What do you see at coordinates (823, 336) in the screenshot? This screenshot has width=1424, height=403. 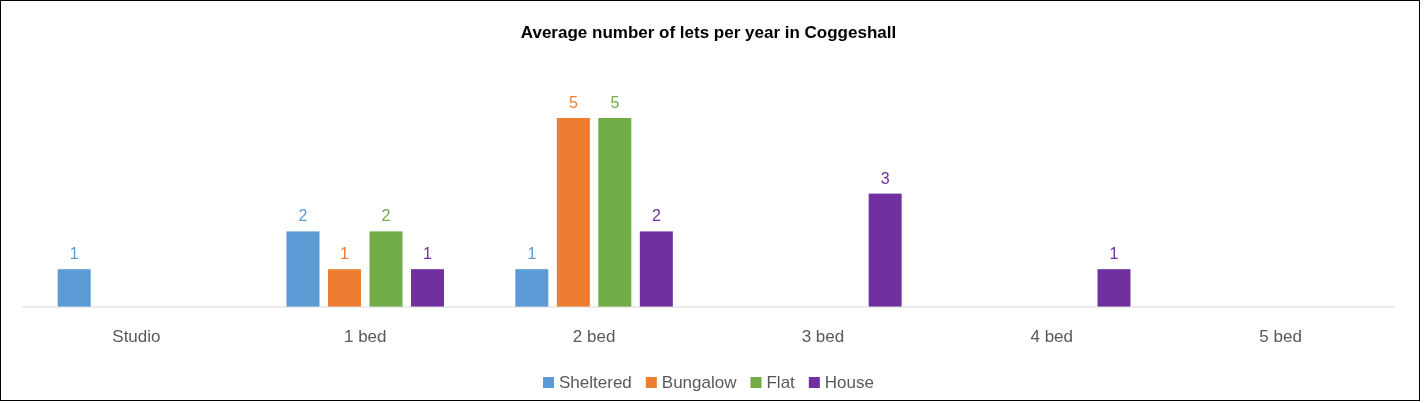 I see `x-tick-label: 3 bed` at bounding box center [823, 336].